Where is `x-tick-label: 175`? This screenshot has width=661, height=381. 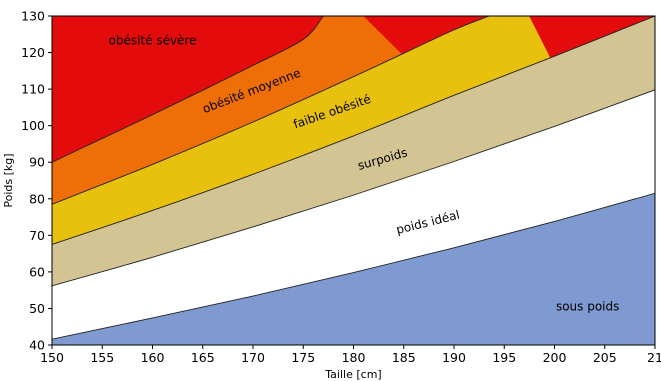 x-tick-label: 175 is located at coordinates (303, 357).